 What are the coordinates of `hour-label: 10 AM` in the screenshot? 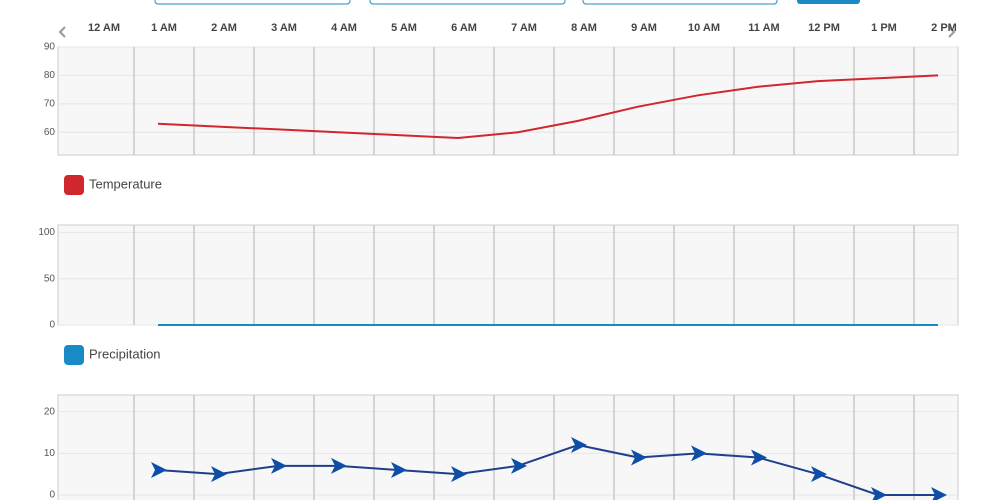 It's located at (704, 28).